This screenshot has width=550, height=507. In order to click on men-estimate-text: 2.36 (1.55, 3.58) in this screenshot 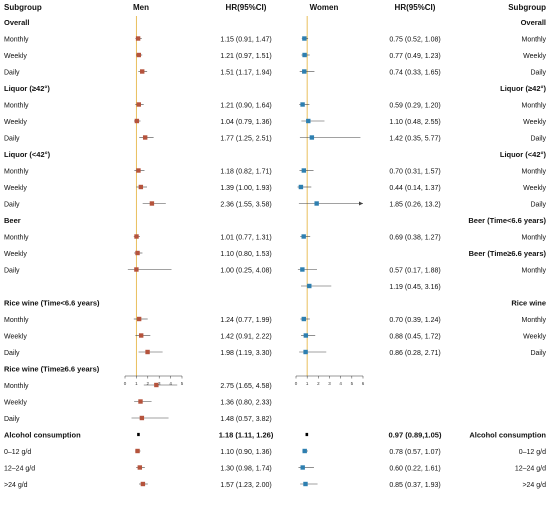, I will do `click(245, 205)`.